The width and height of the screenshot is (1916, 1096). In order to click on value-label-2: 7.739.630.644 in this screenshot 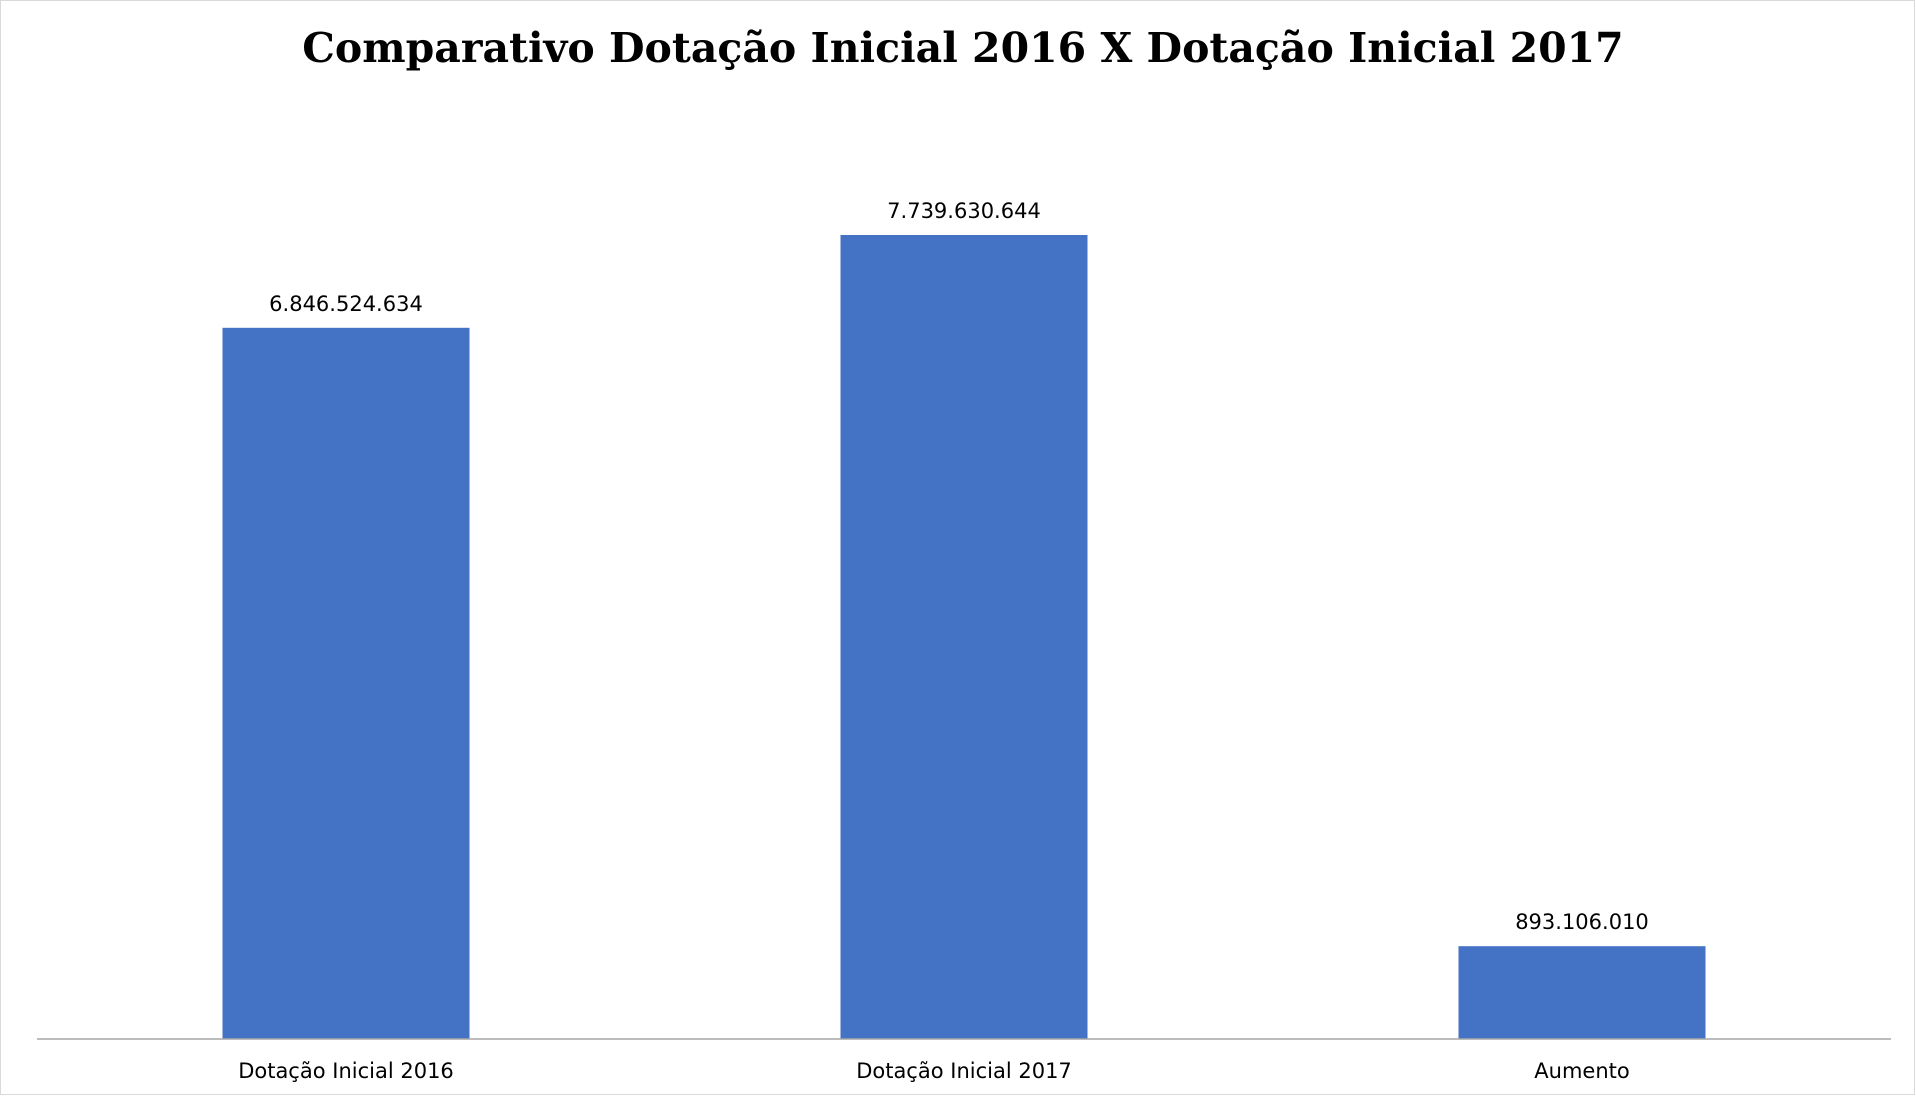, I will do `click(964, 211)`.